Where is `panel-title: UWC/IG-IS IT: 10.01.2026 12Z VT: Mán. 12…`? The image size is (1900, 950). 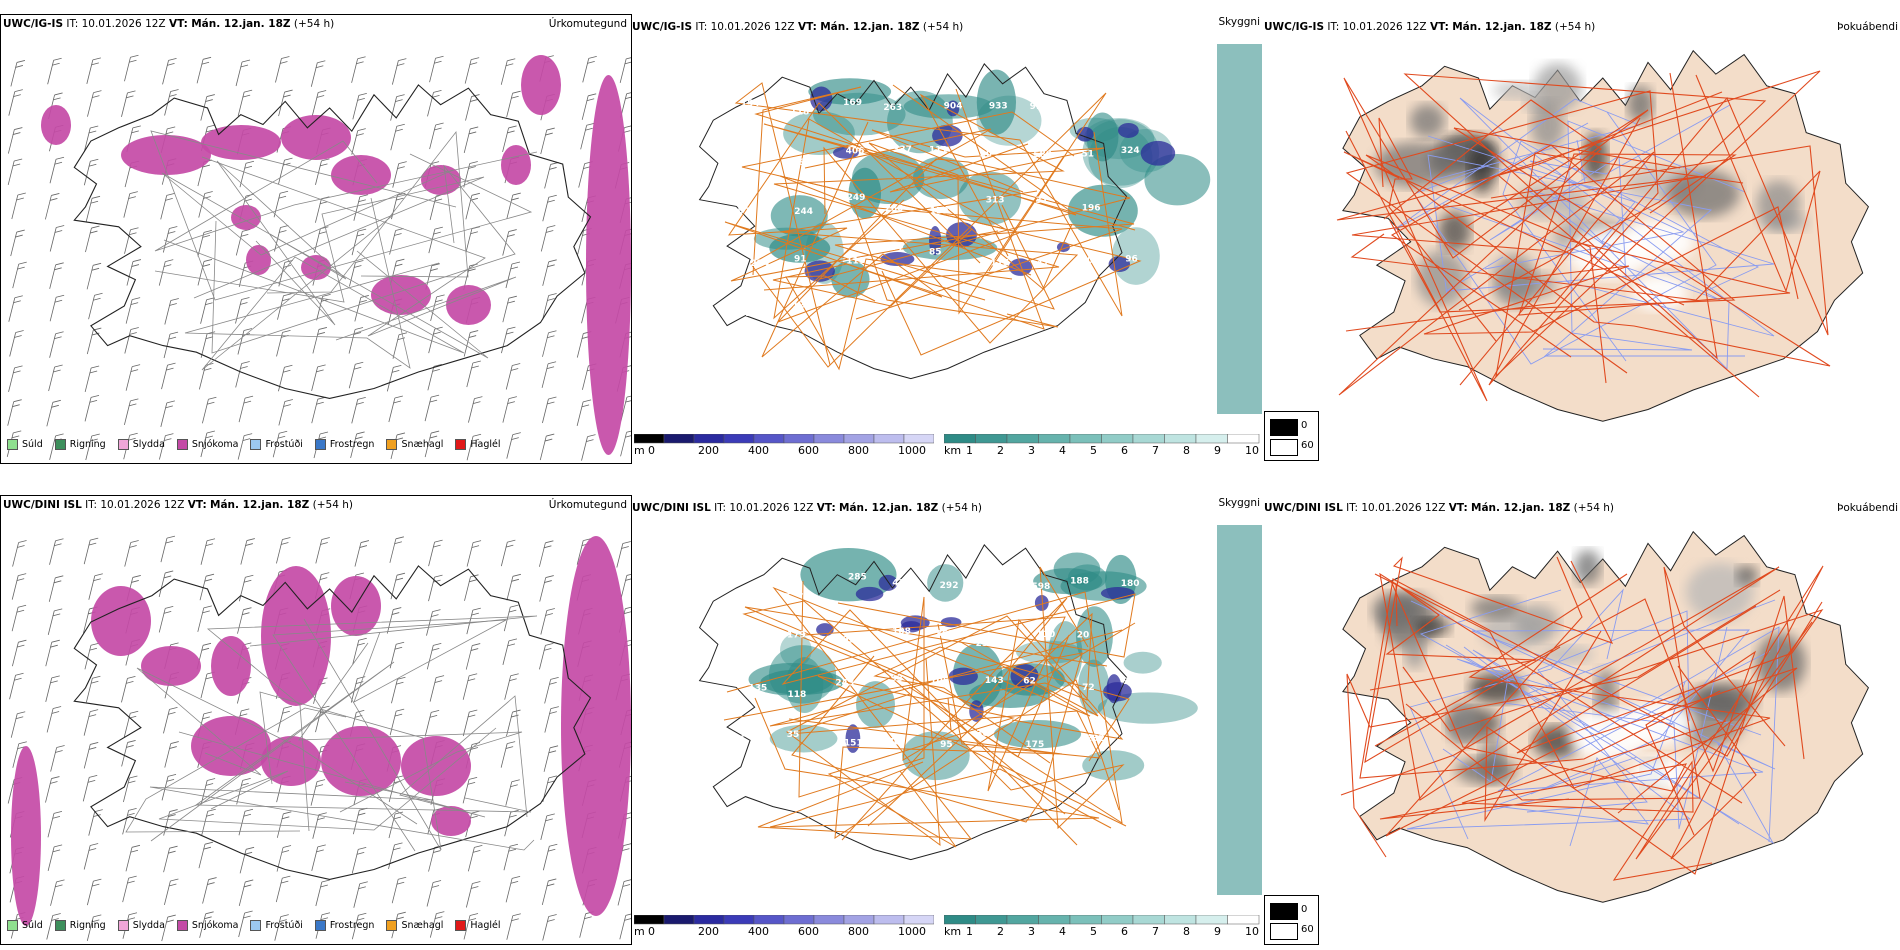 panel-title: UWC/IG-IS IT: 10.01.2026 12Z VT: Mán. 12… is located at coordinates (1429, 27).